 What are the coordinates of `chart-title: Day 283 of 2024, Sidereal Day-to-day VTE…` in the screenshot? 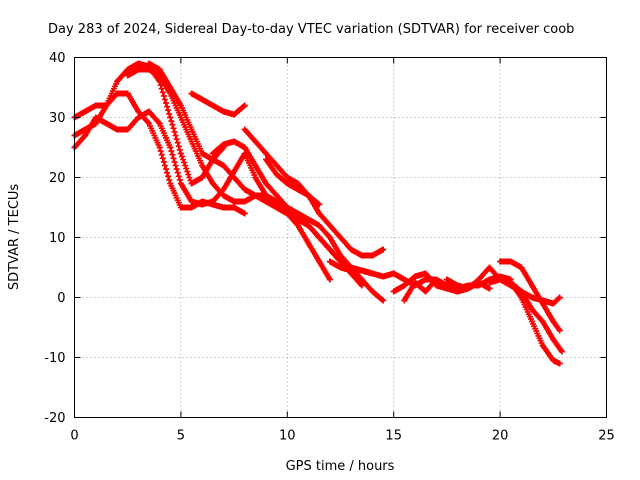 It's located at (311, 29).